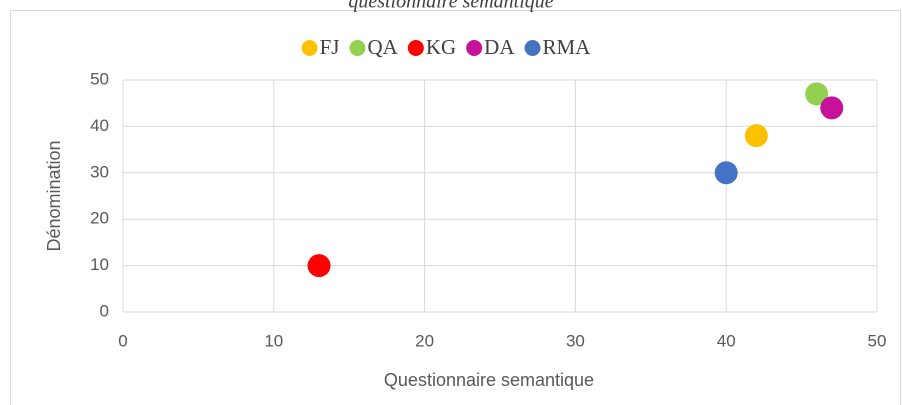  What do you see at coordinates (330, 47) in the screenshot?
I see `legend-label: FJ` at bounding box center [330, 47].